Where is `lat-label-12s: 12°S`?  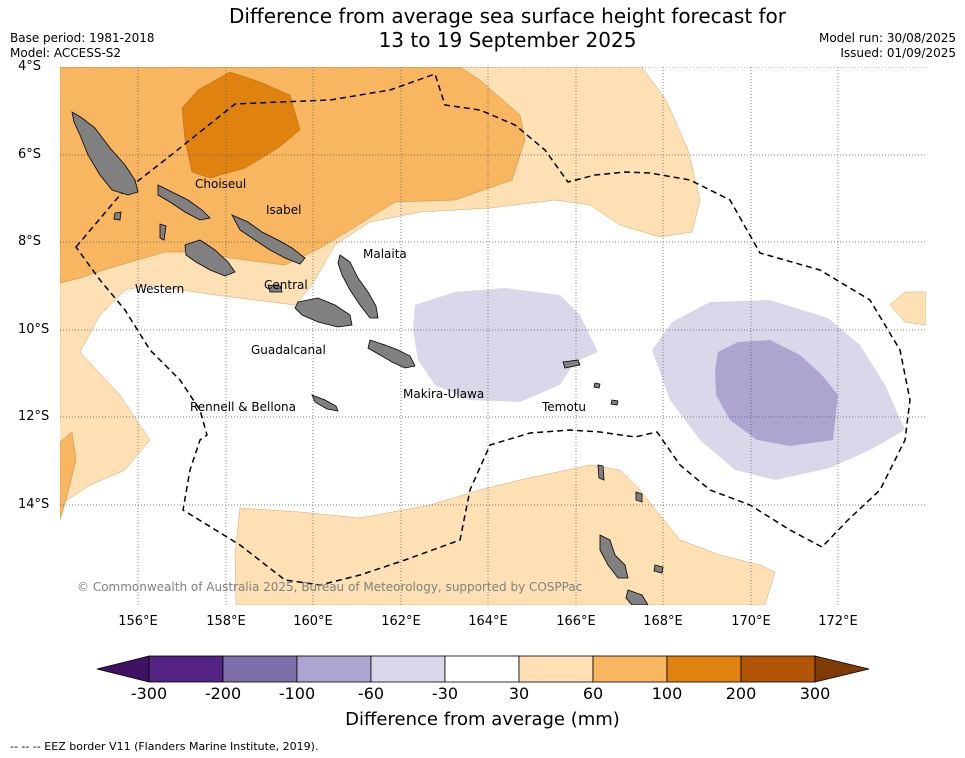 lat-label-12s: 12°S is located at coordinates (34, 416).